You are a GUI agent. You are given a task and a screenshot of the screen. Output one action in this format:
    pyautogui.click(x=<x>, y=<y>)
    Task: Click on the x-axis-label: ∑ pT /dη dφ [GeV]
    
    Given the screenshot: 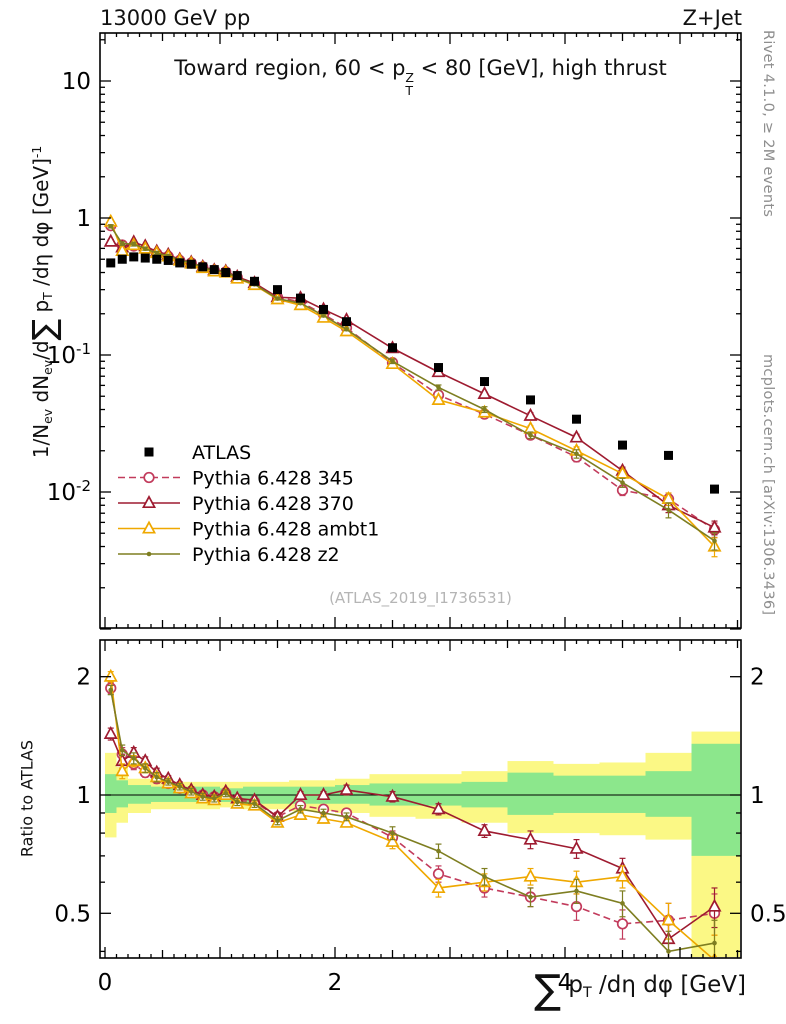 What is the action you would take?
    pyautogui.click(x=608, y=990)
    